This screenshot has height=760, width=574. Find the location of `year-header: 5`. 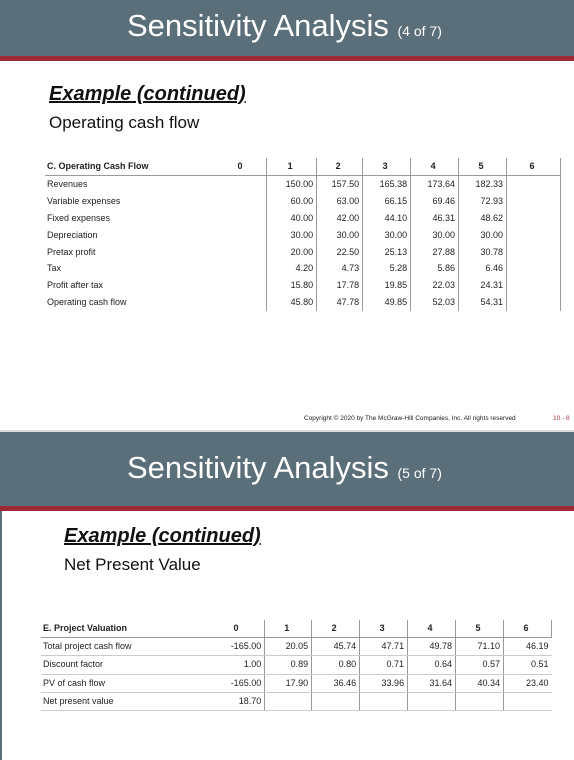

year-header: 5 is located at coordinates (483, 167).